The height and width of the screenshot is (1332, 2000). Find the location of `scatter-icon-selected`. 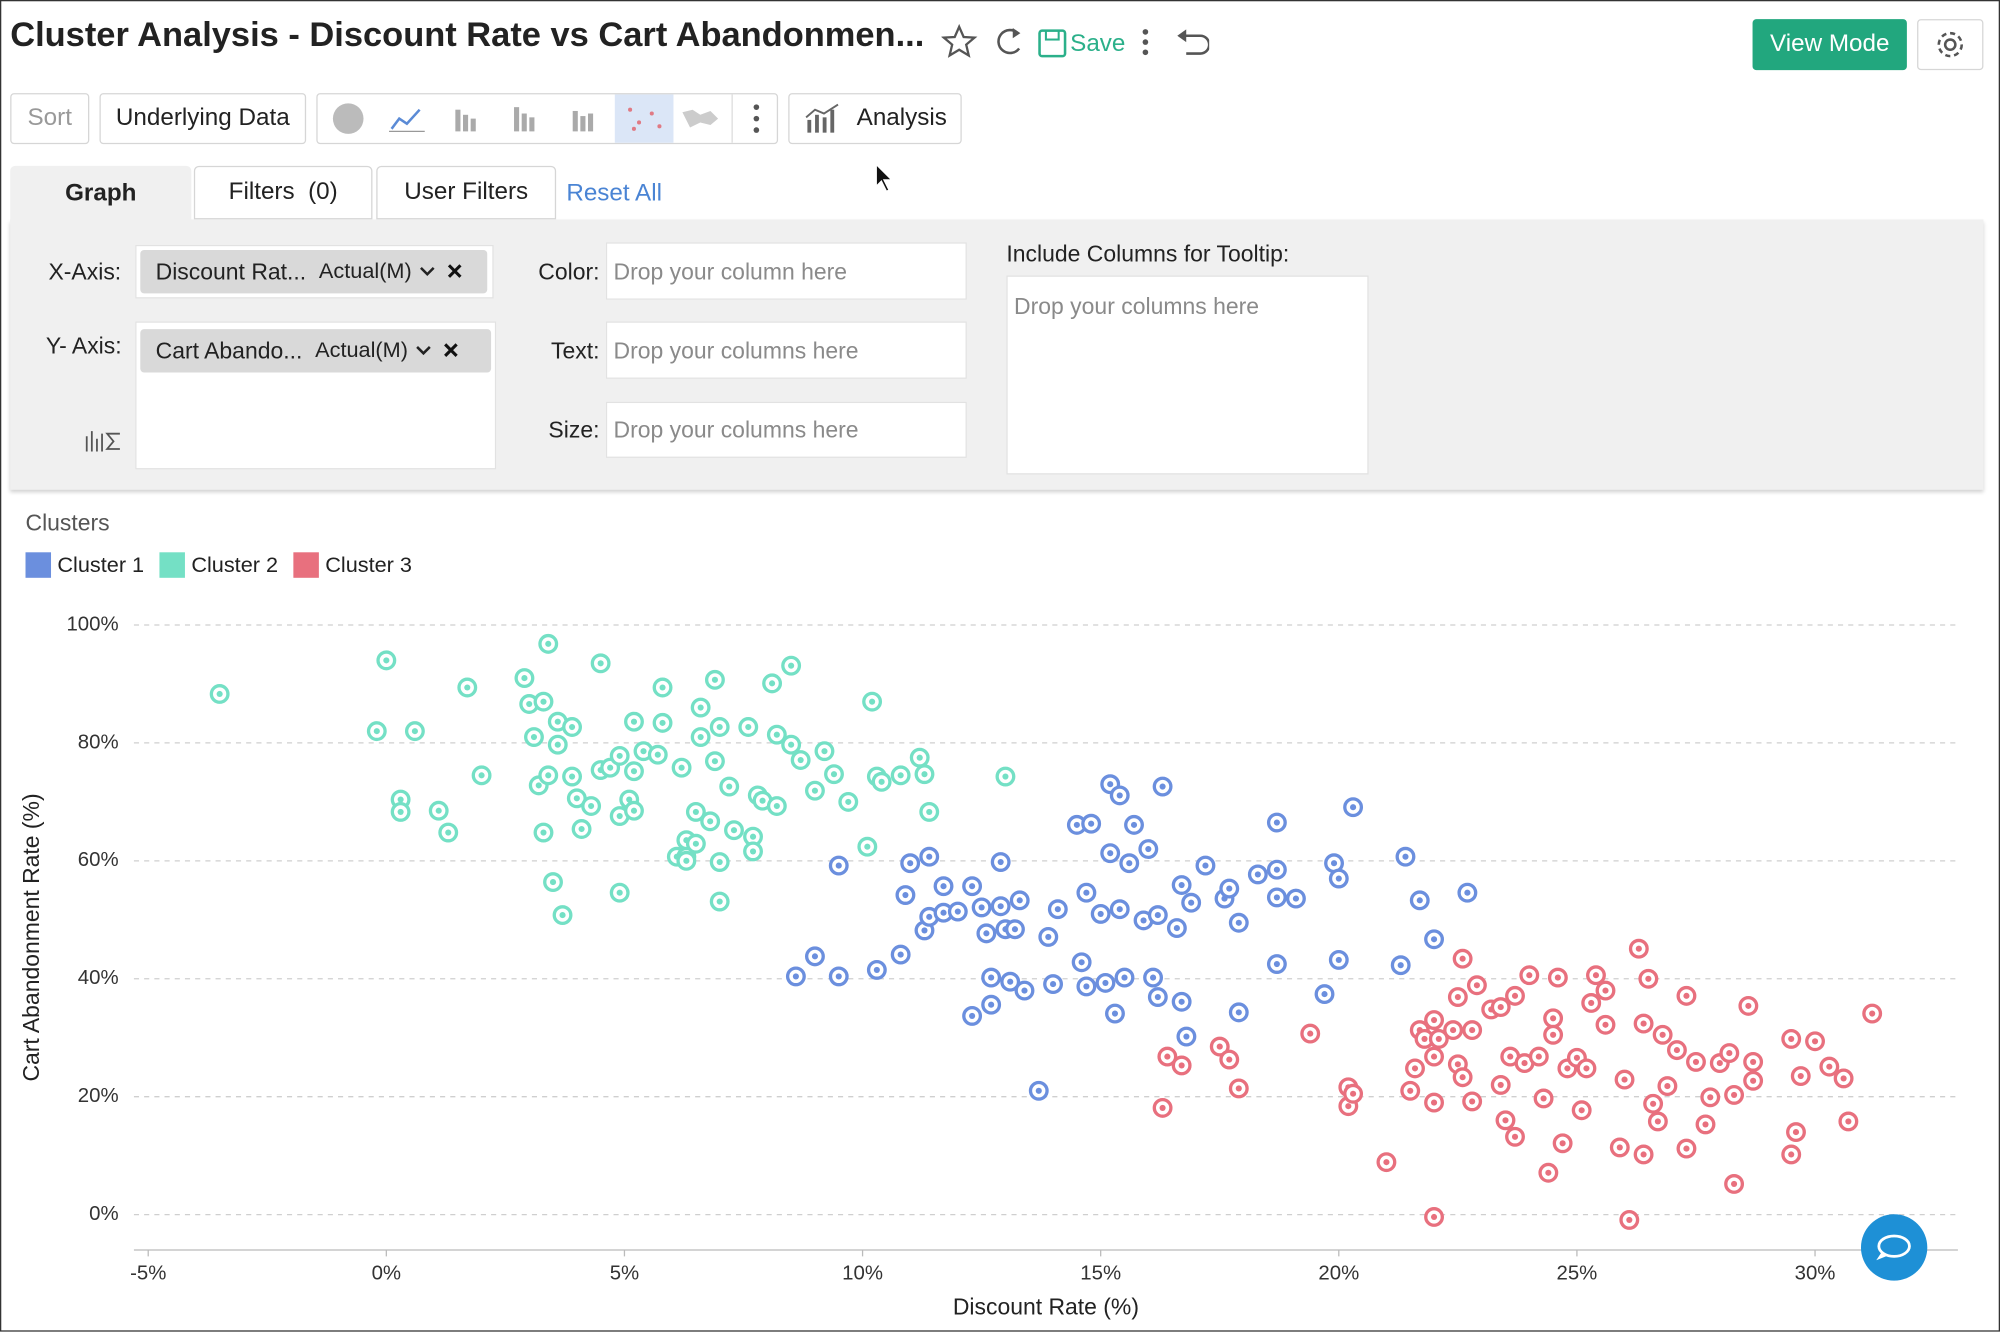

scatter-icon-selected is located at coordinates (644, 118).